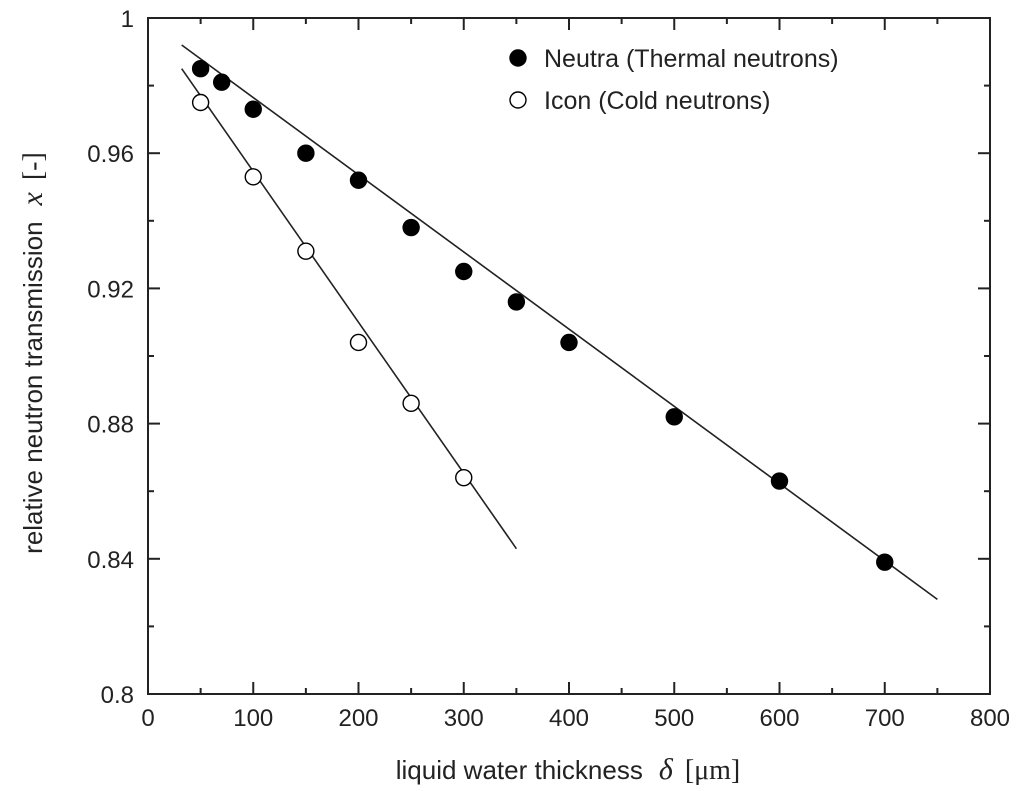 The height and width of the screenshot is (791, 1016). Describe the element at coordinates (110, 560) in the screenshot. I see `y-tick-label: 0.84` at that location.